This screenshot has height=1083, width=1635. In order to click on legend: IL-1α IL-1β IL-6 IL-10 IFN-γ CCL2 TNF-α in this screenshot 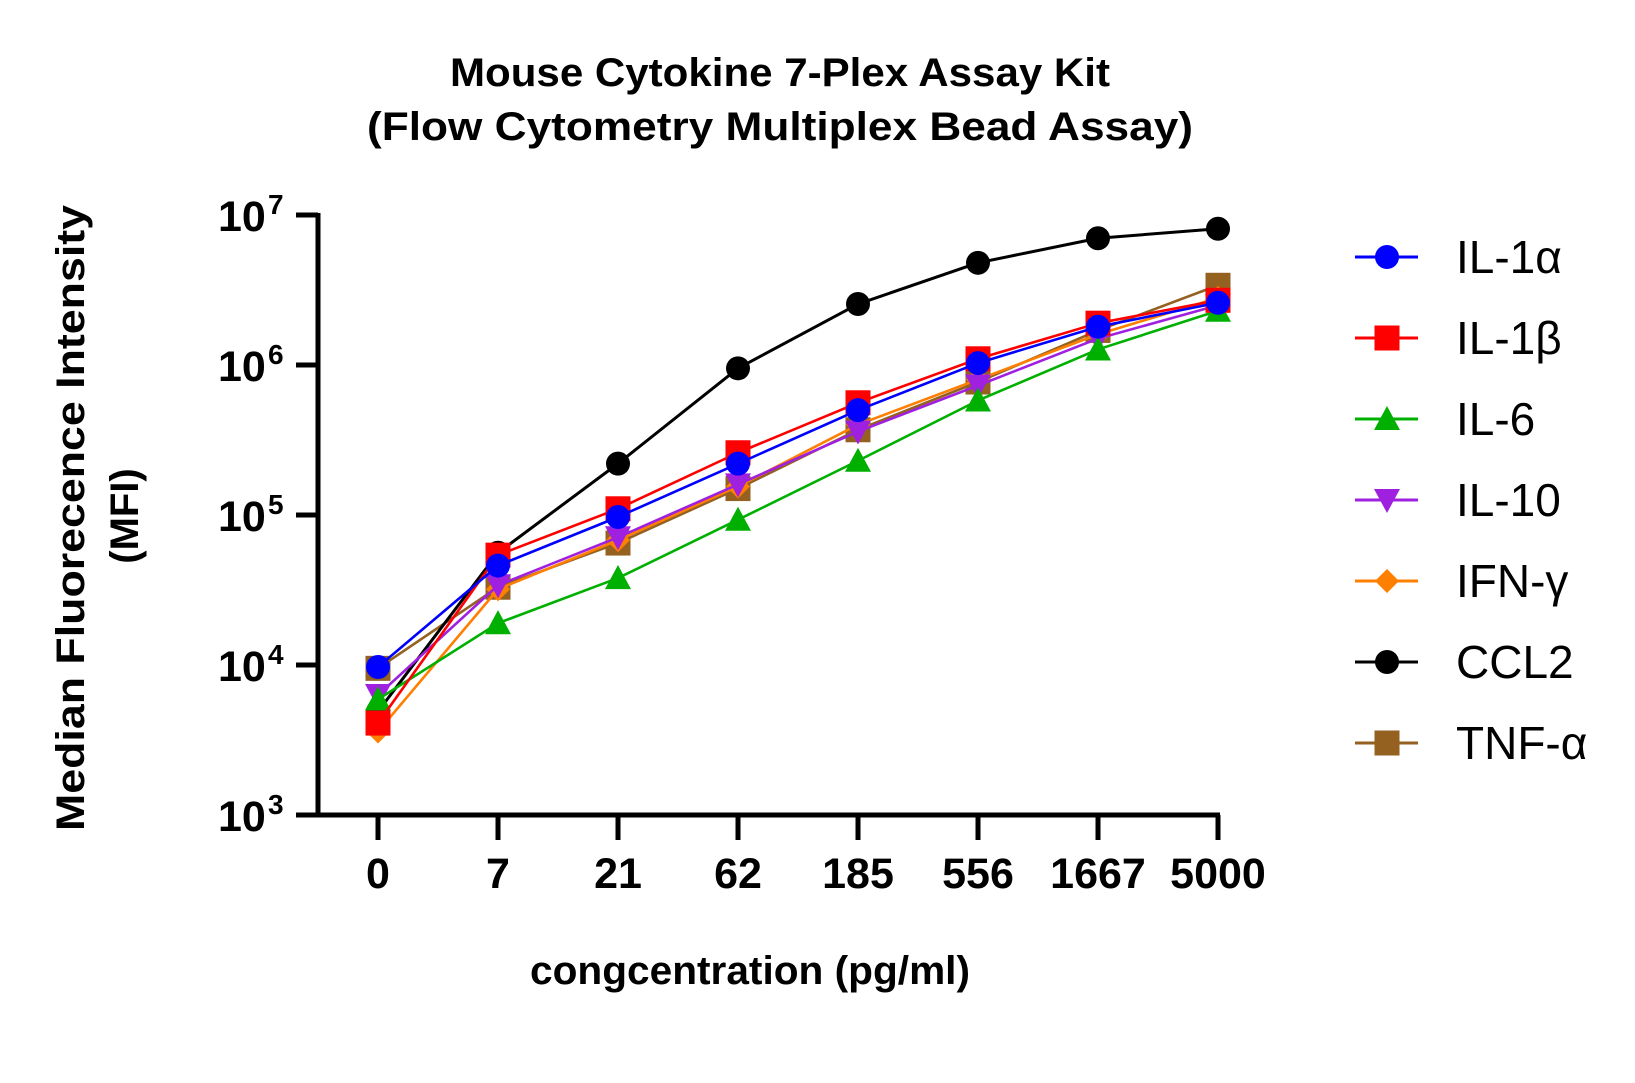, I will do `click(1471, 500)`.